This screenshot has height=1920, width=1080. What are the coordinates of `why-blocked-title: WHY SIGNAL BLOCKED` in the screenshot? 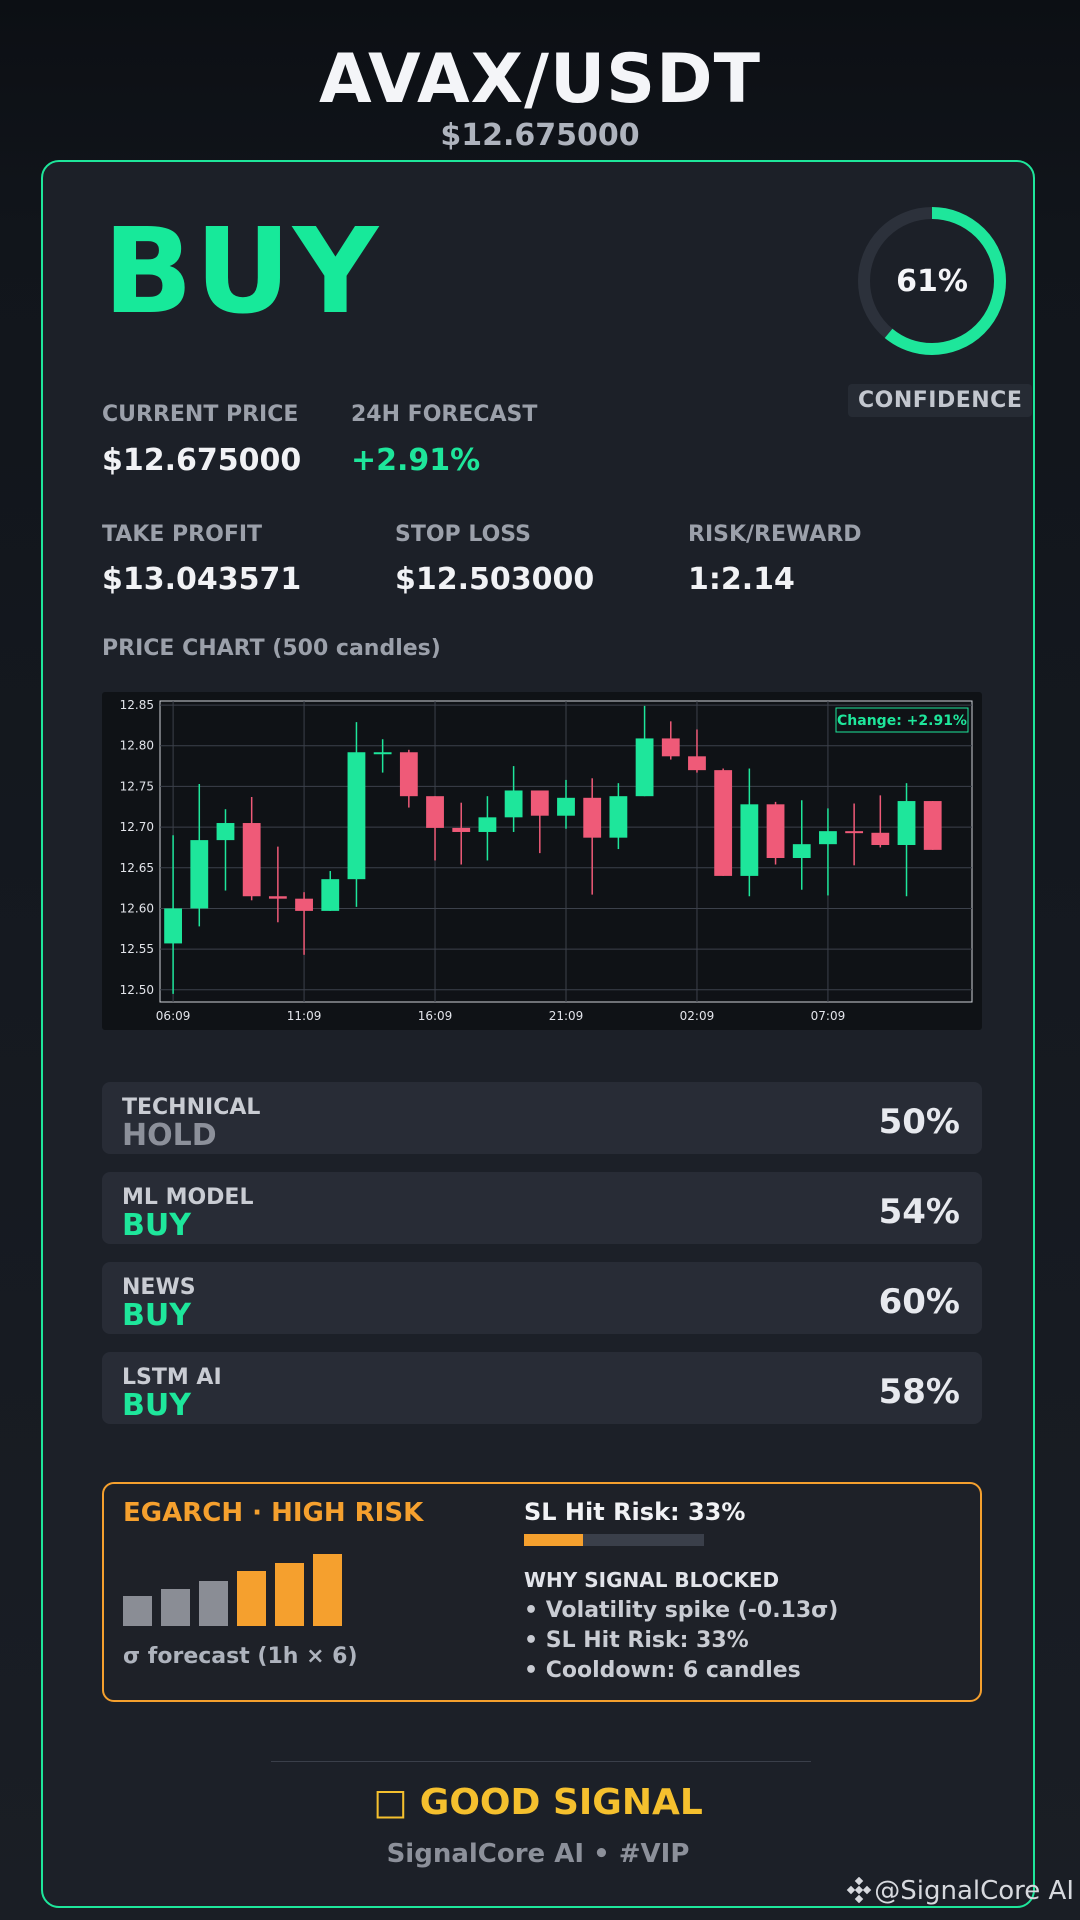 It's located at (652, 1580).